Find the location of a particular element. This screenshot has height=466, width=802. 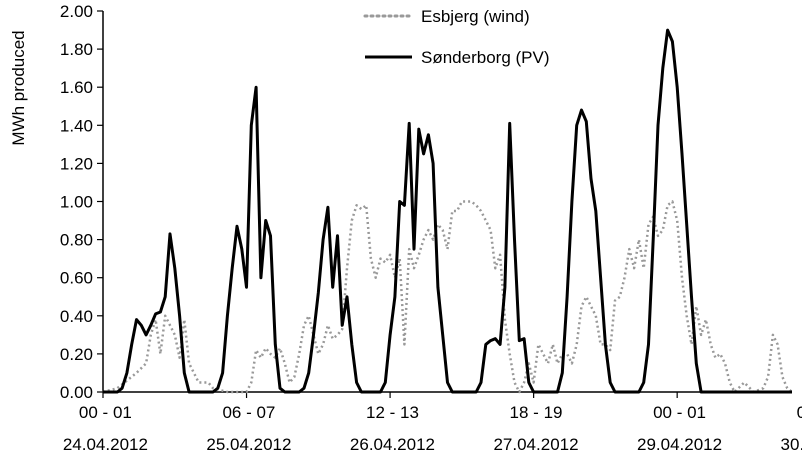

y-axis-title: MWh produced is located at coordinates (18, 87).